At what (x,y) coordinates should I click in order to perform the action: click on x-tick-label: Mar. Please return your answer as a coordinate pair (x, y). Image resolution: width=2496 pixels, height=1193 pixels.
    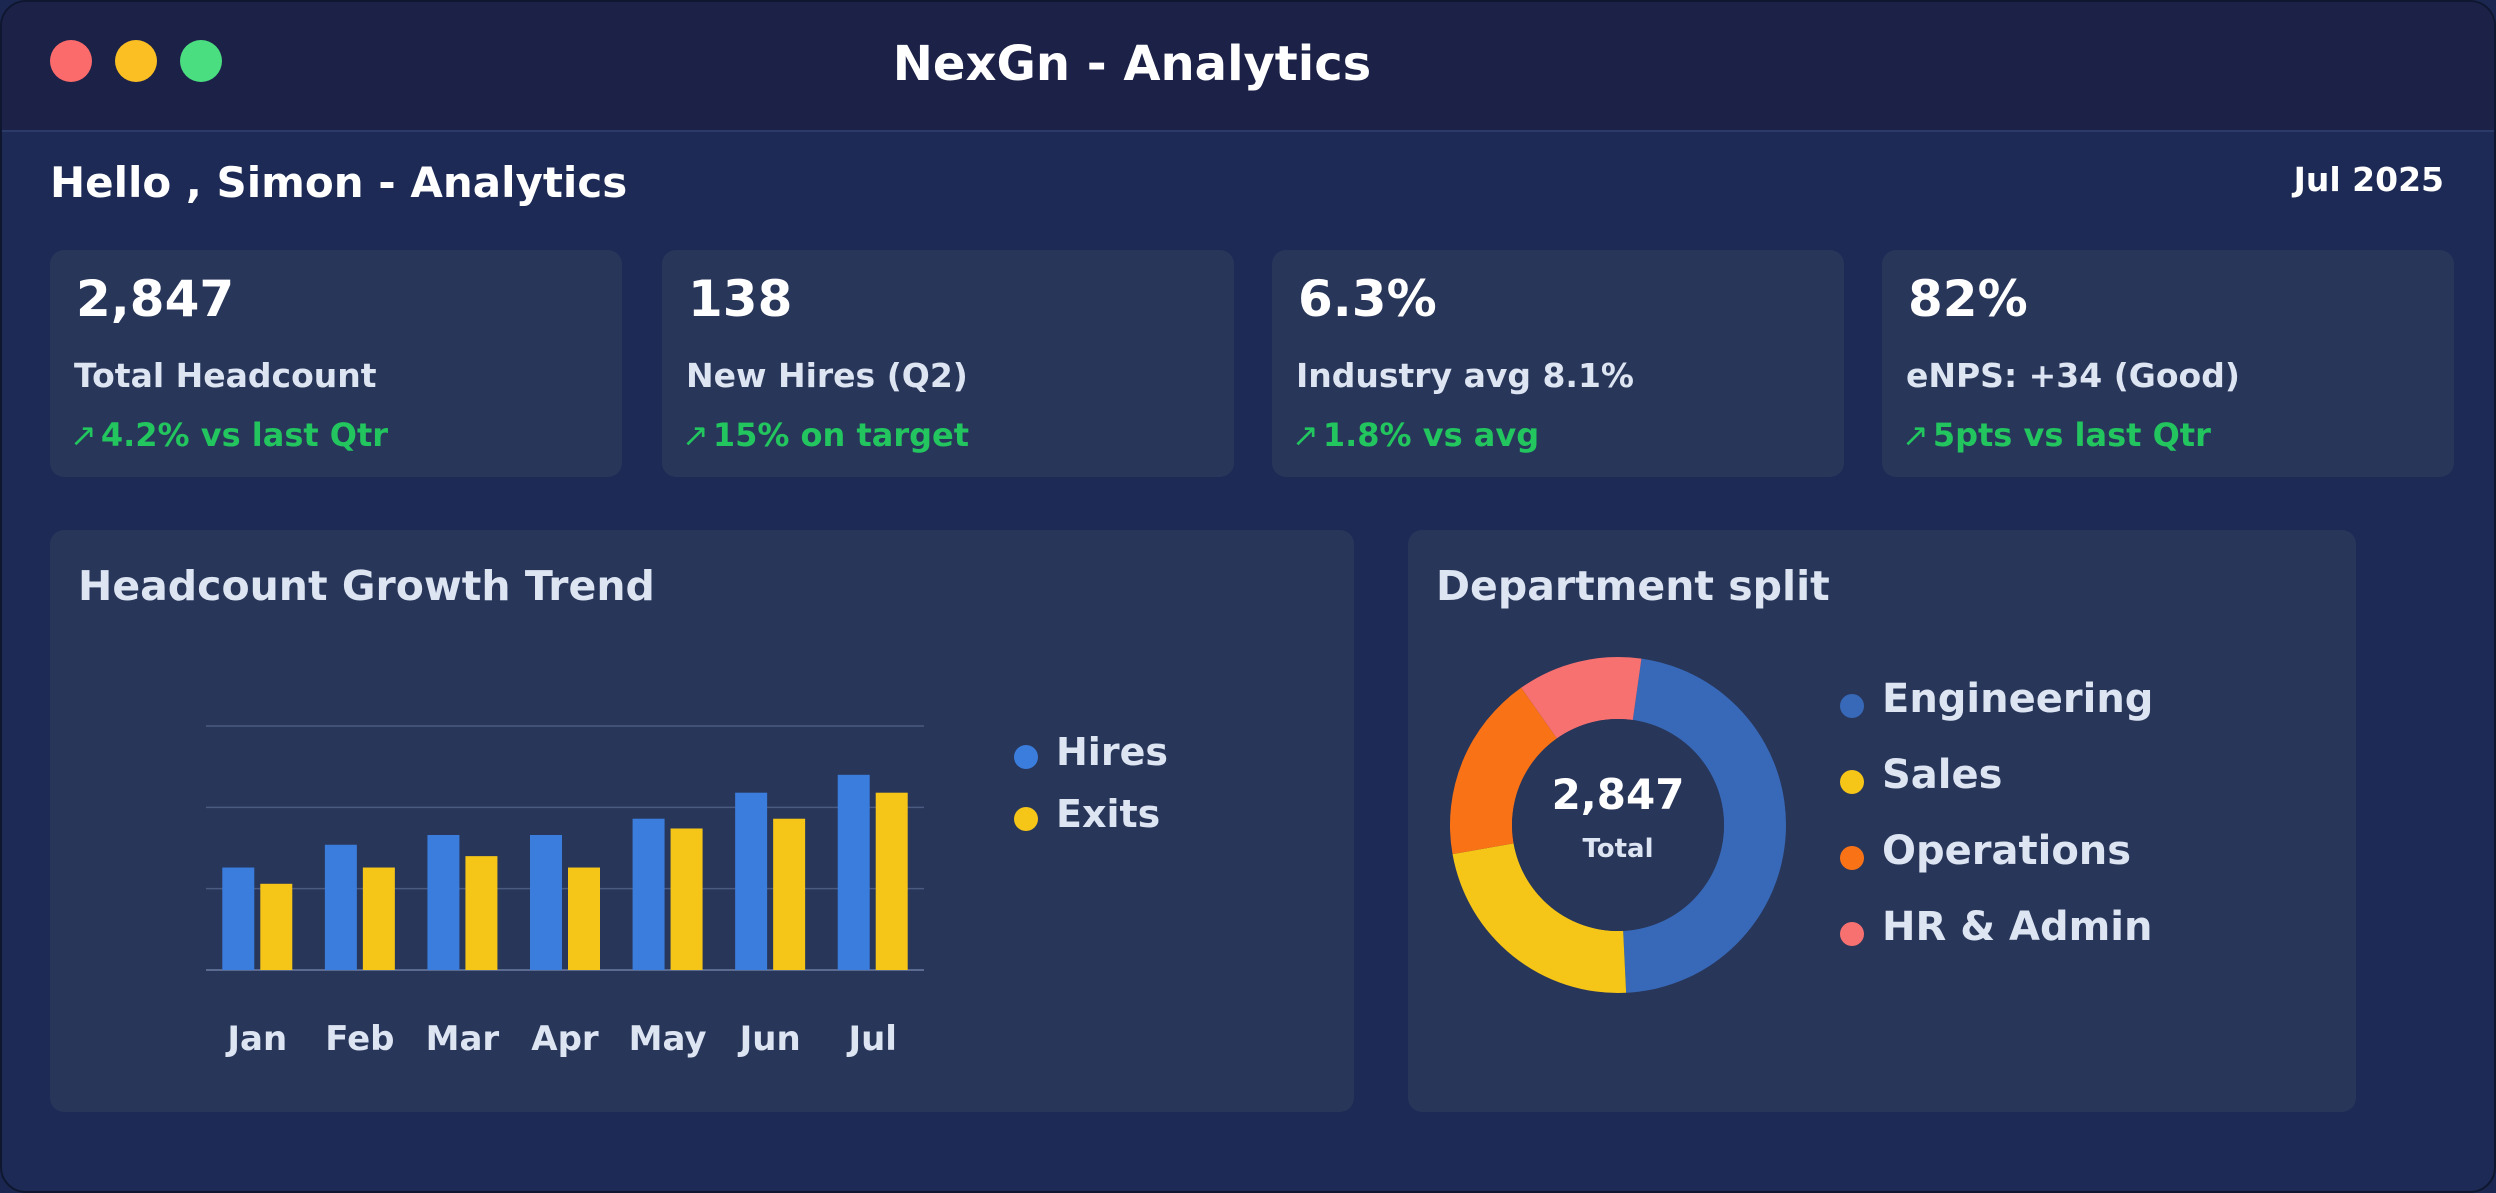
    Looking at the image, I should click on (463, 1039).